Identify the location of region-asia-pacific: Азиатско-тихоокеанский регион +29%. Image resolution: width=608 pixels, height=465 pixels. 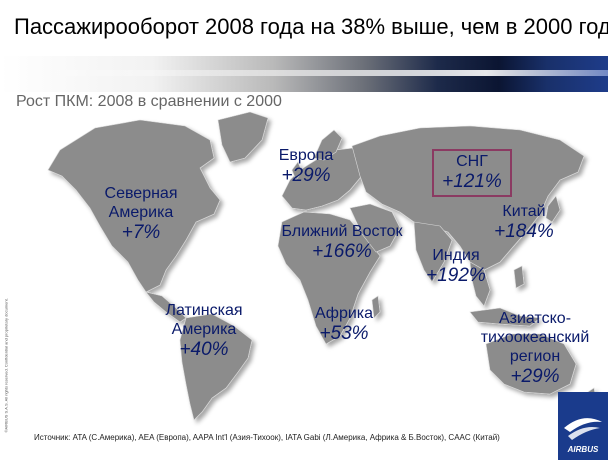
(535, 348).